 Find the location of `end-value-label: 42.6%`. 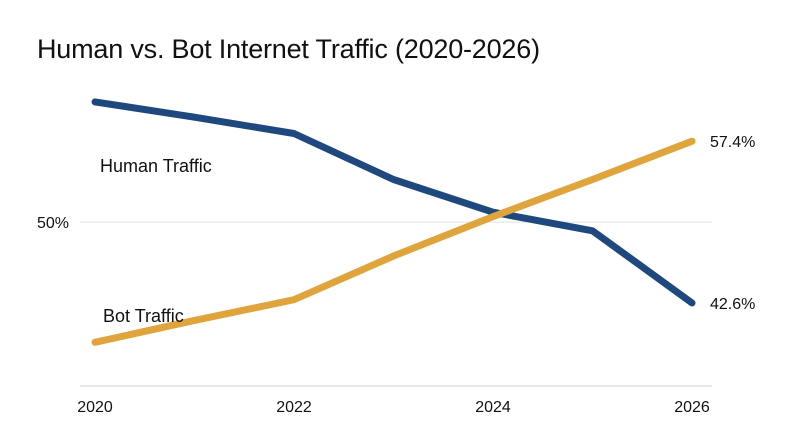

end-value-label: 42.6% is located at coordinates (732, 304).